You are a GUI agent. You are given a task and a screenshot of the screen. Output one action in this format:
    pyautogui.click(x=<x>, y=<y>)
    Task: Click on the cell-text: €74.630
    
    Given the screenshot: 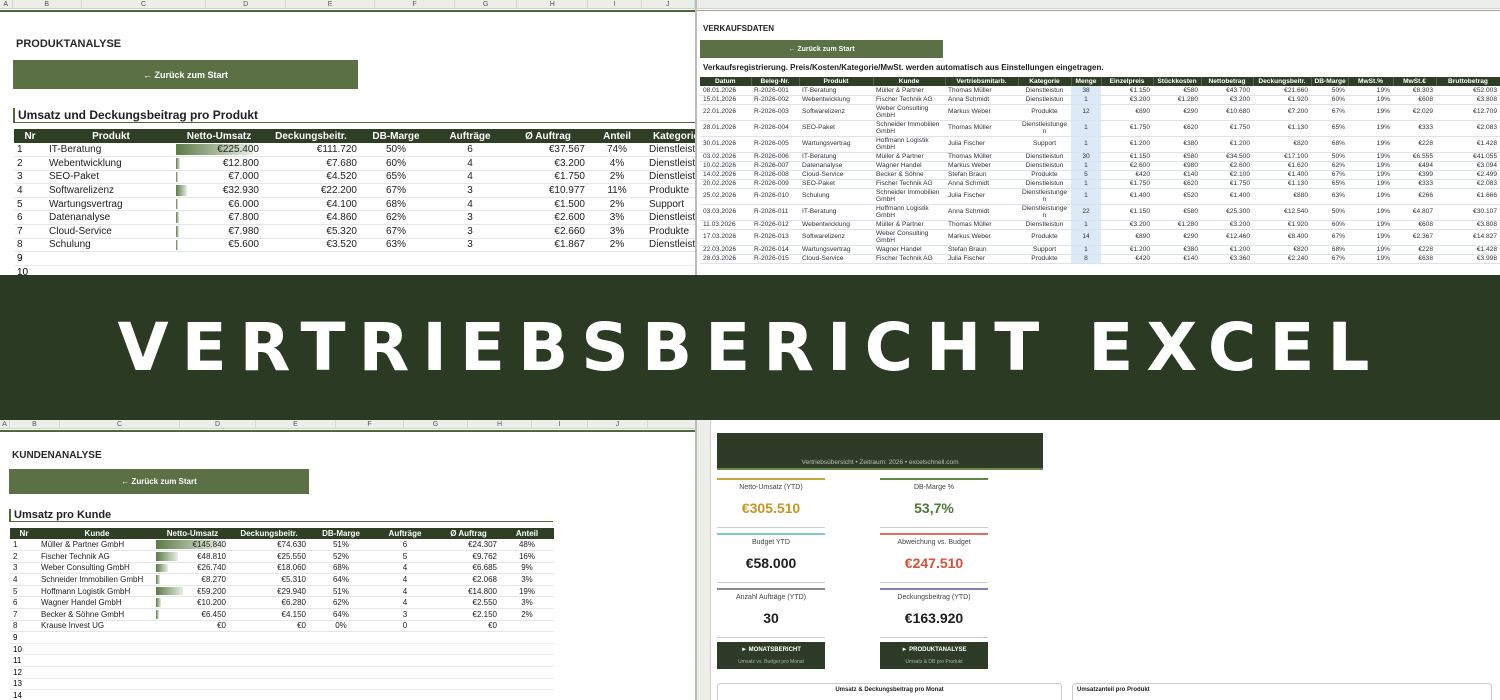 What is the action you would take?
    pyautogui.click(x=291, y=545)
    